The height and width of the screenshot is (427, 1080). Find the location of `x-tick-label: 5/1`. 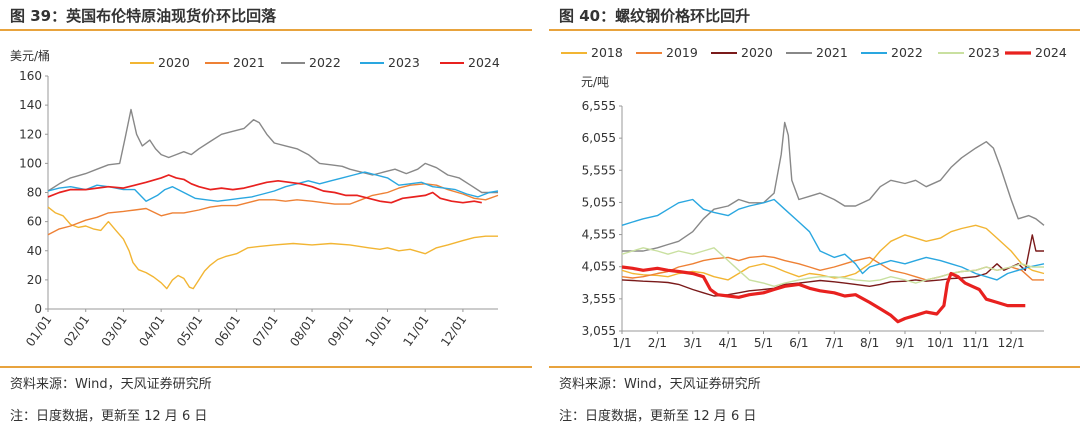

x-tick-label: 5/1 is located at coordinates (763, 343).